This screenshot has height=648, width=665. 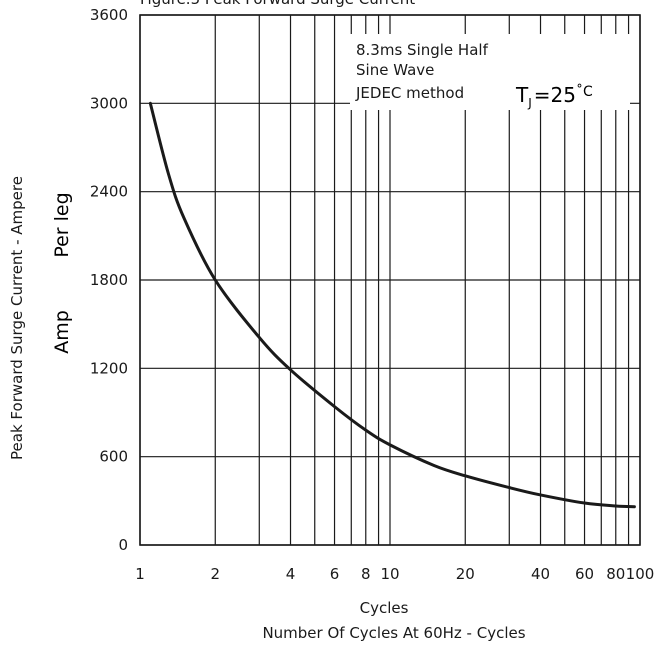 I want to click on annotation-line-1: 8.3ms Single Half, so click(x=422, y=50).